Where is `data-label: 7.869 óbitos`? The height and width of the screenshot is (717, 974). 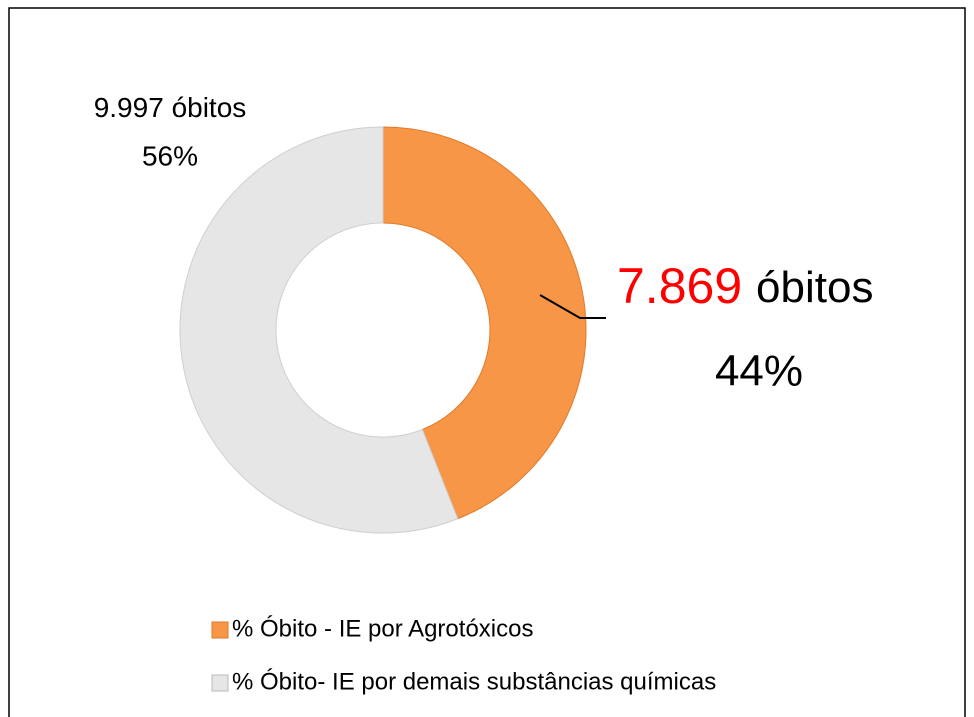
data-label: 7.869 óbitos is located at coordinates (745, 286).